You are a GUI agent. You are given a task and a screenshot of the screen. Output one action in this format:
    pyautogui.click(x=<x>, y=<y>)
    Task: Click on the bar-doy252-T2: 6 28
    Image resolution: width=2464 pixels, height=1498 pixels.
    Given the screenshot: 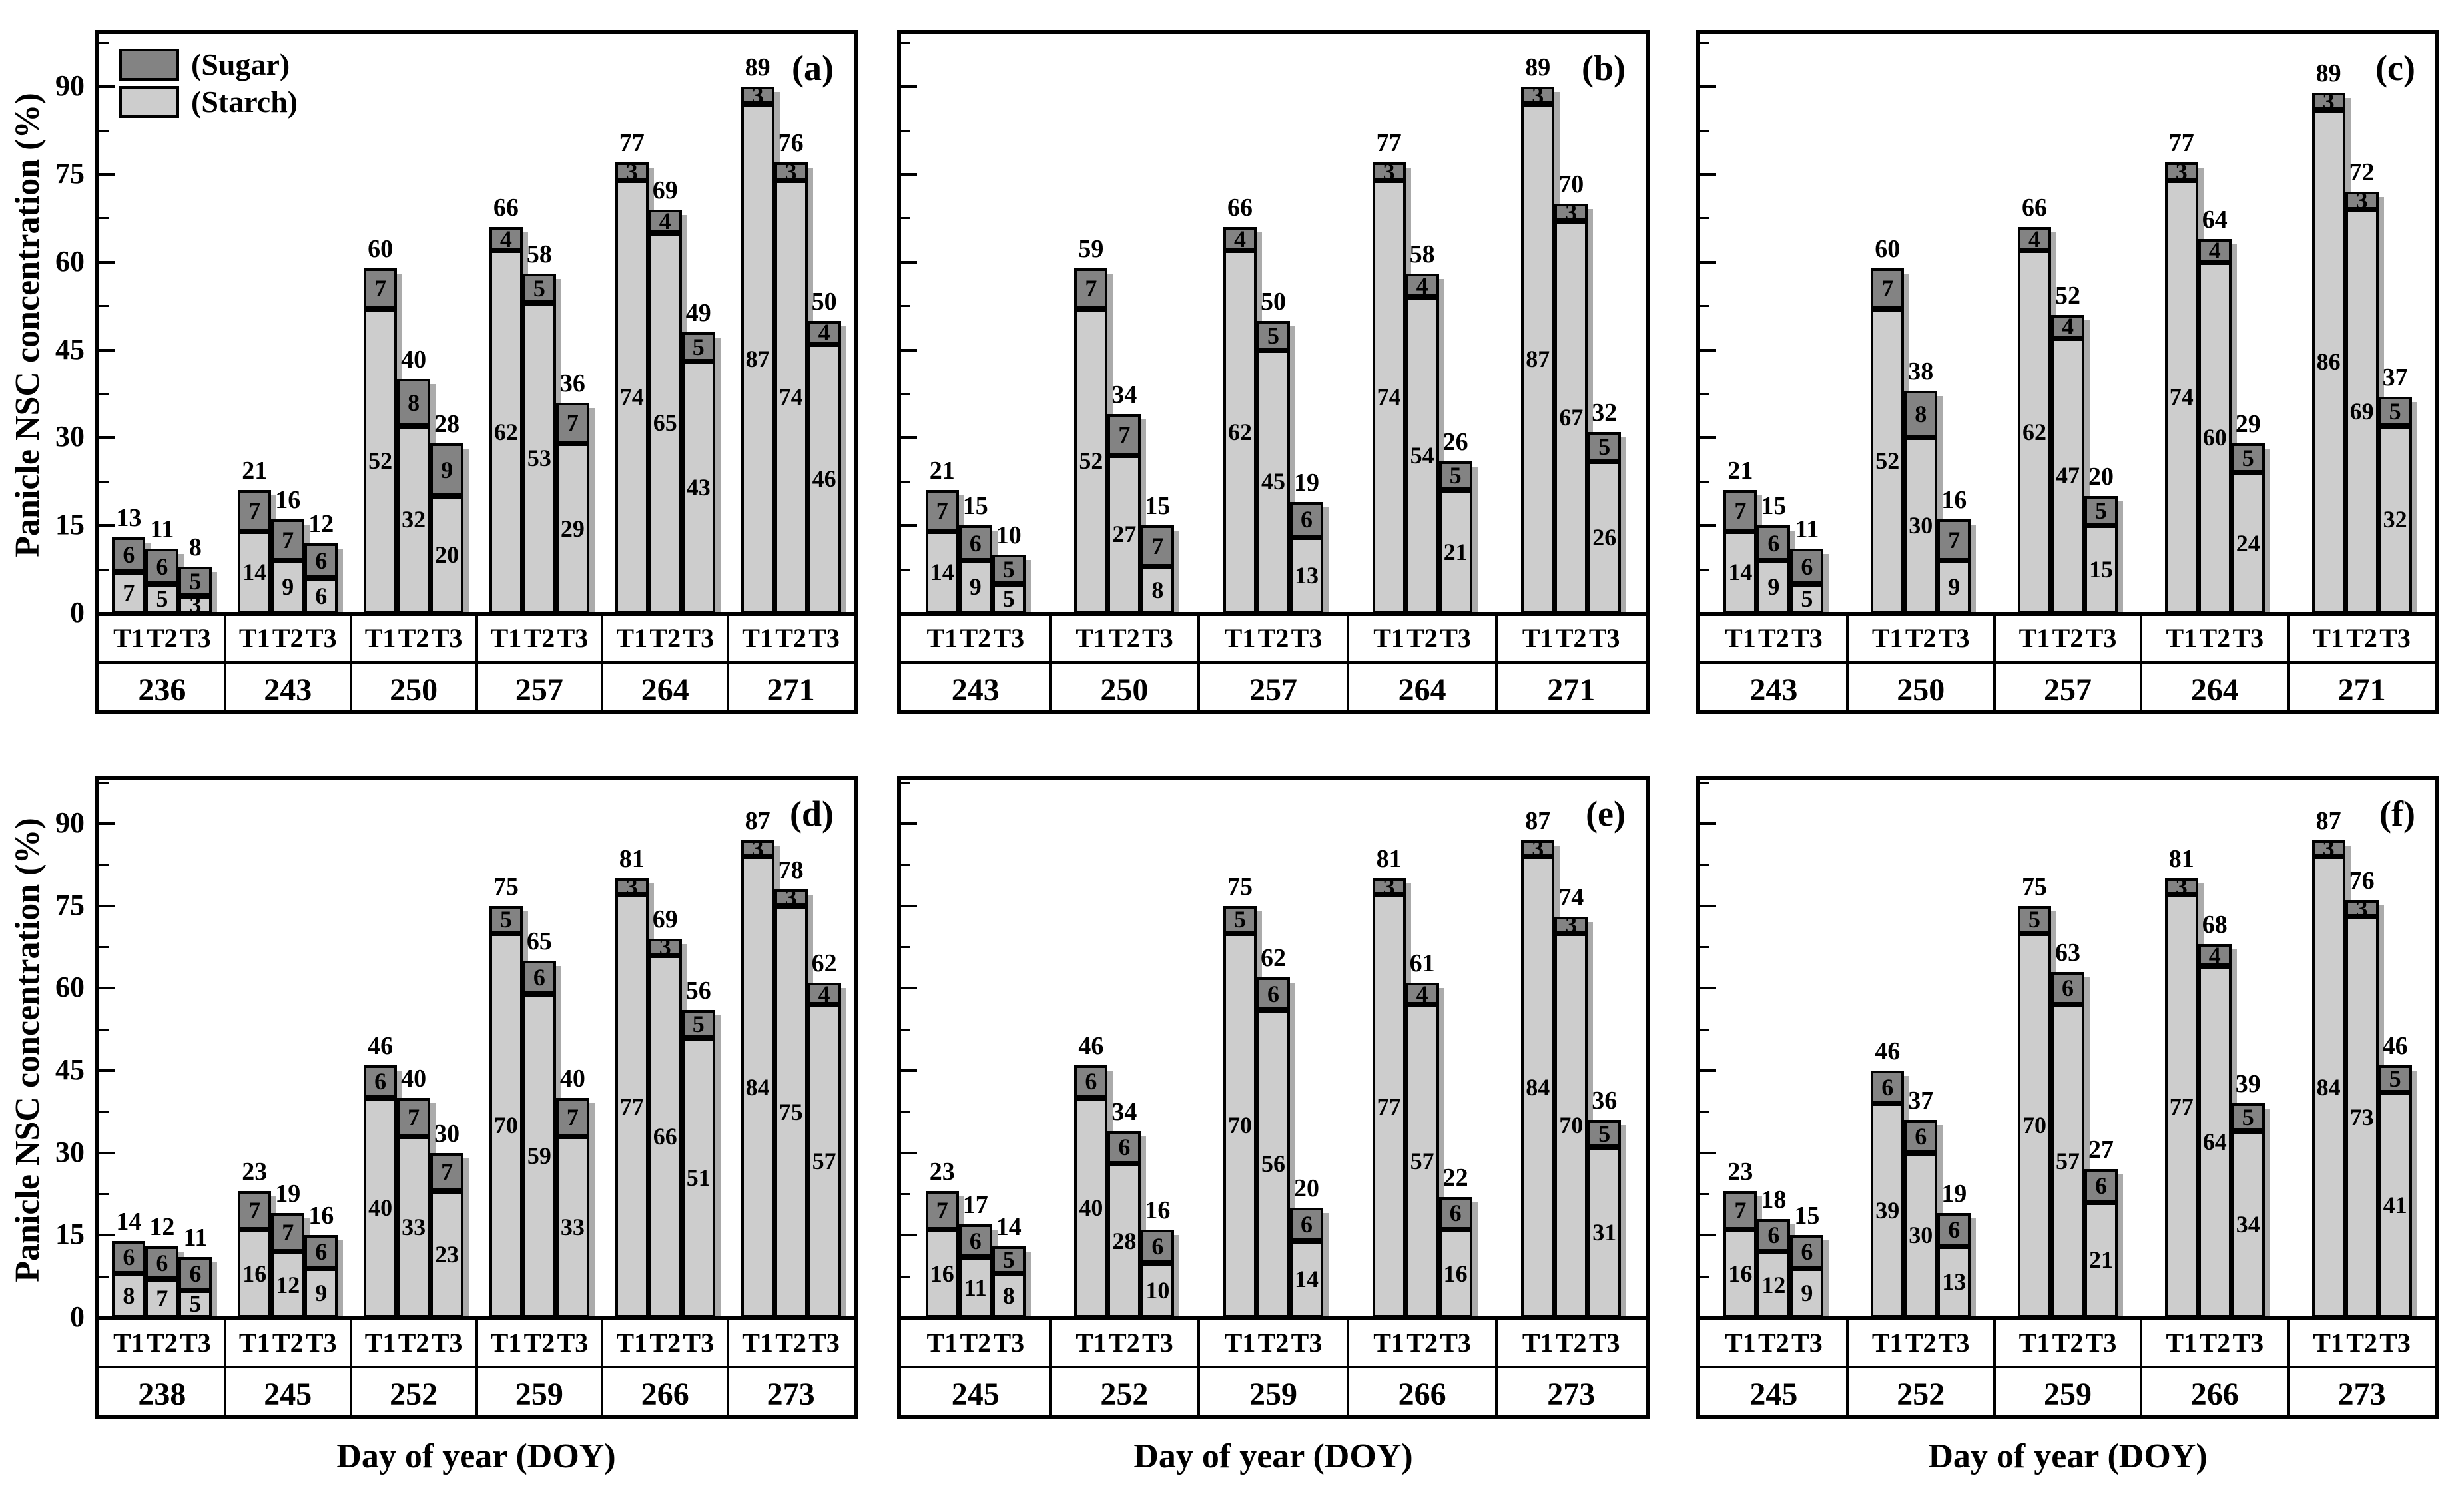 What is the action you would take?
    pyautogui.click(x=1124, y=1224)
    